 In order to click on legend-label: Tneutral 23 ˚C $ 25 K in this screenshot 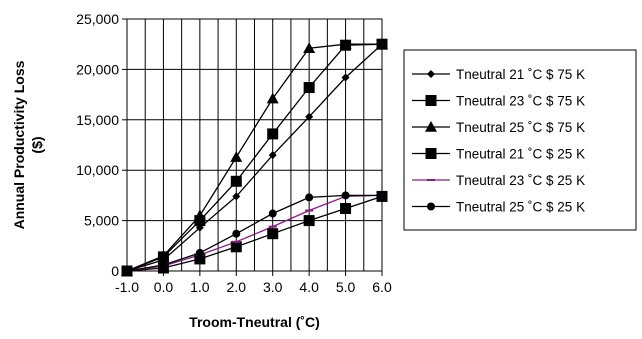, I will do `click(520, 180)`.